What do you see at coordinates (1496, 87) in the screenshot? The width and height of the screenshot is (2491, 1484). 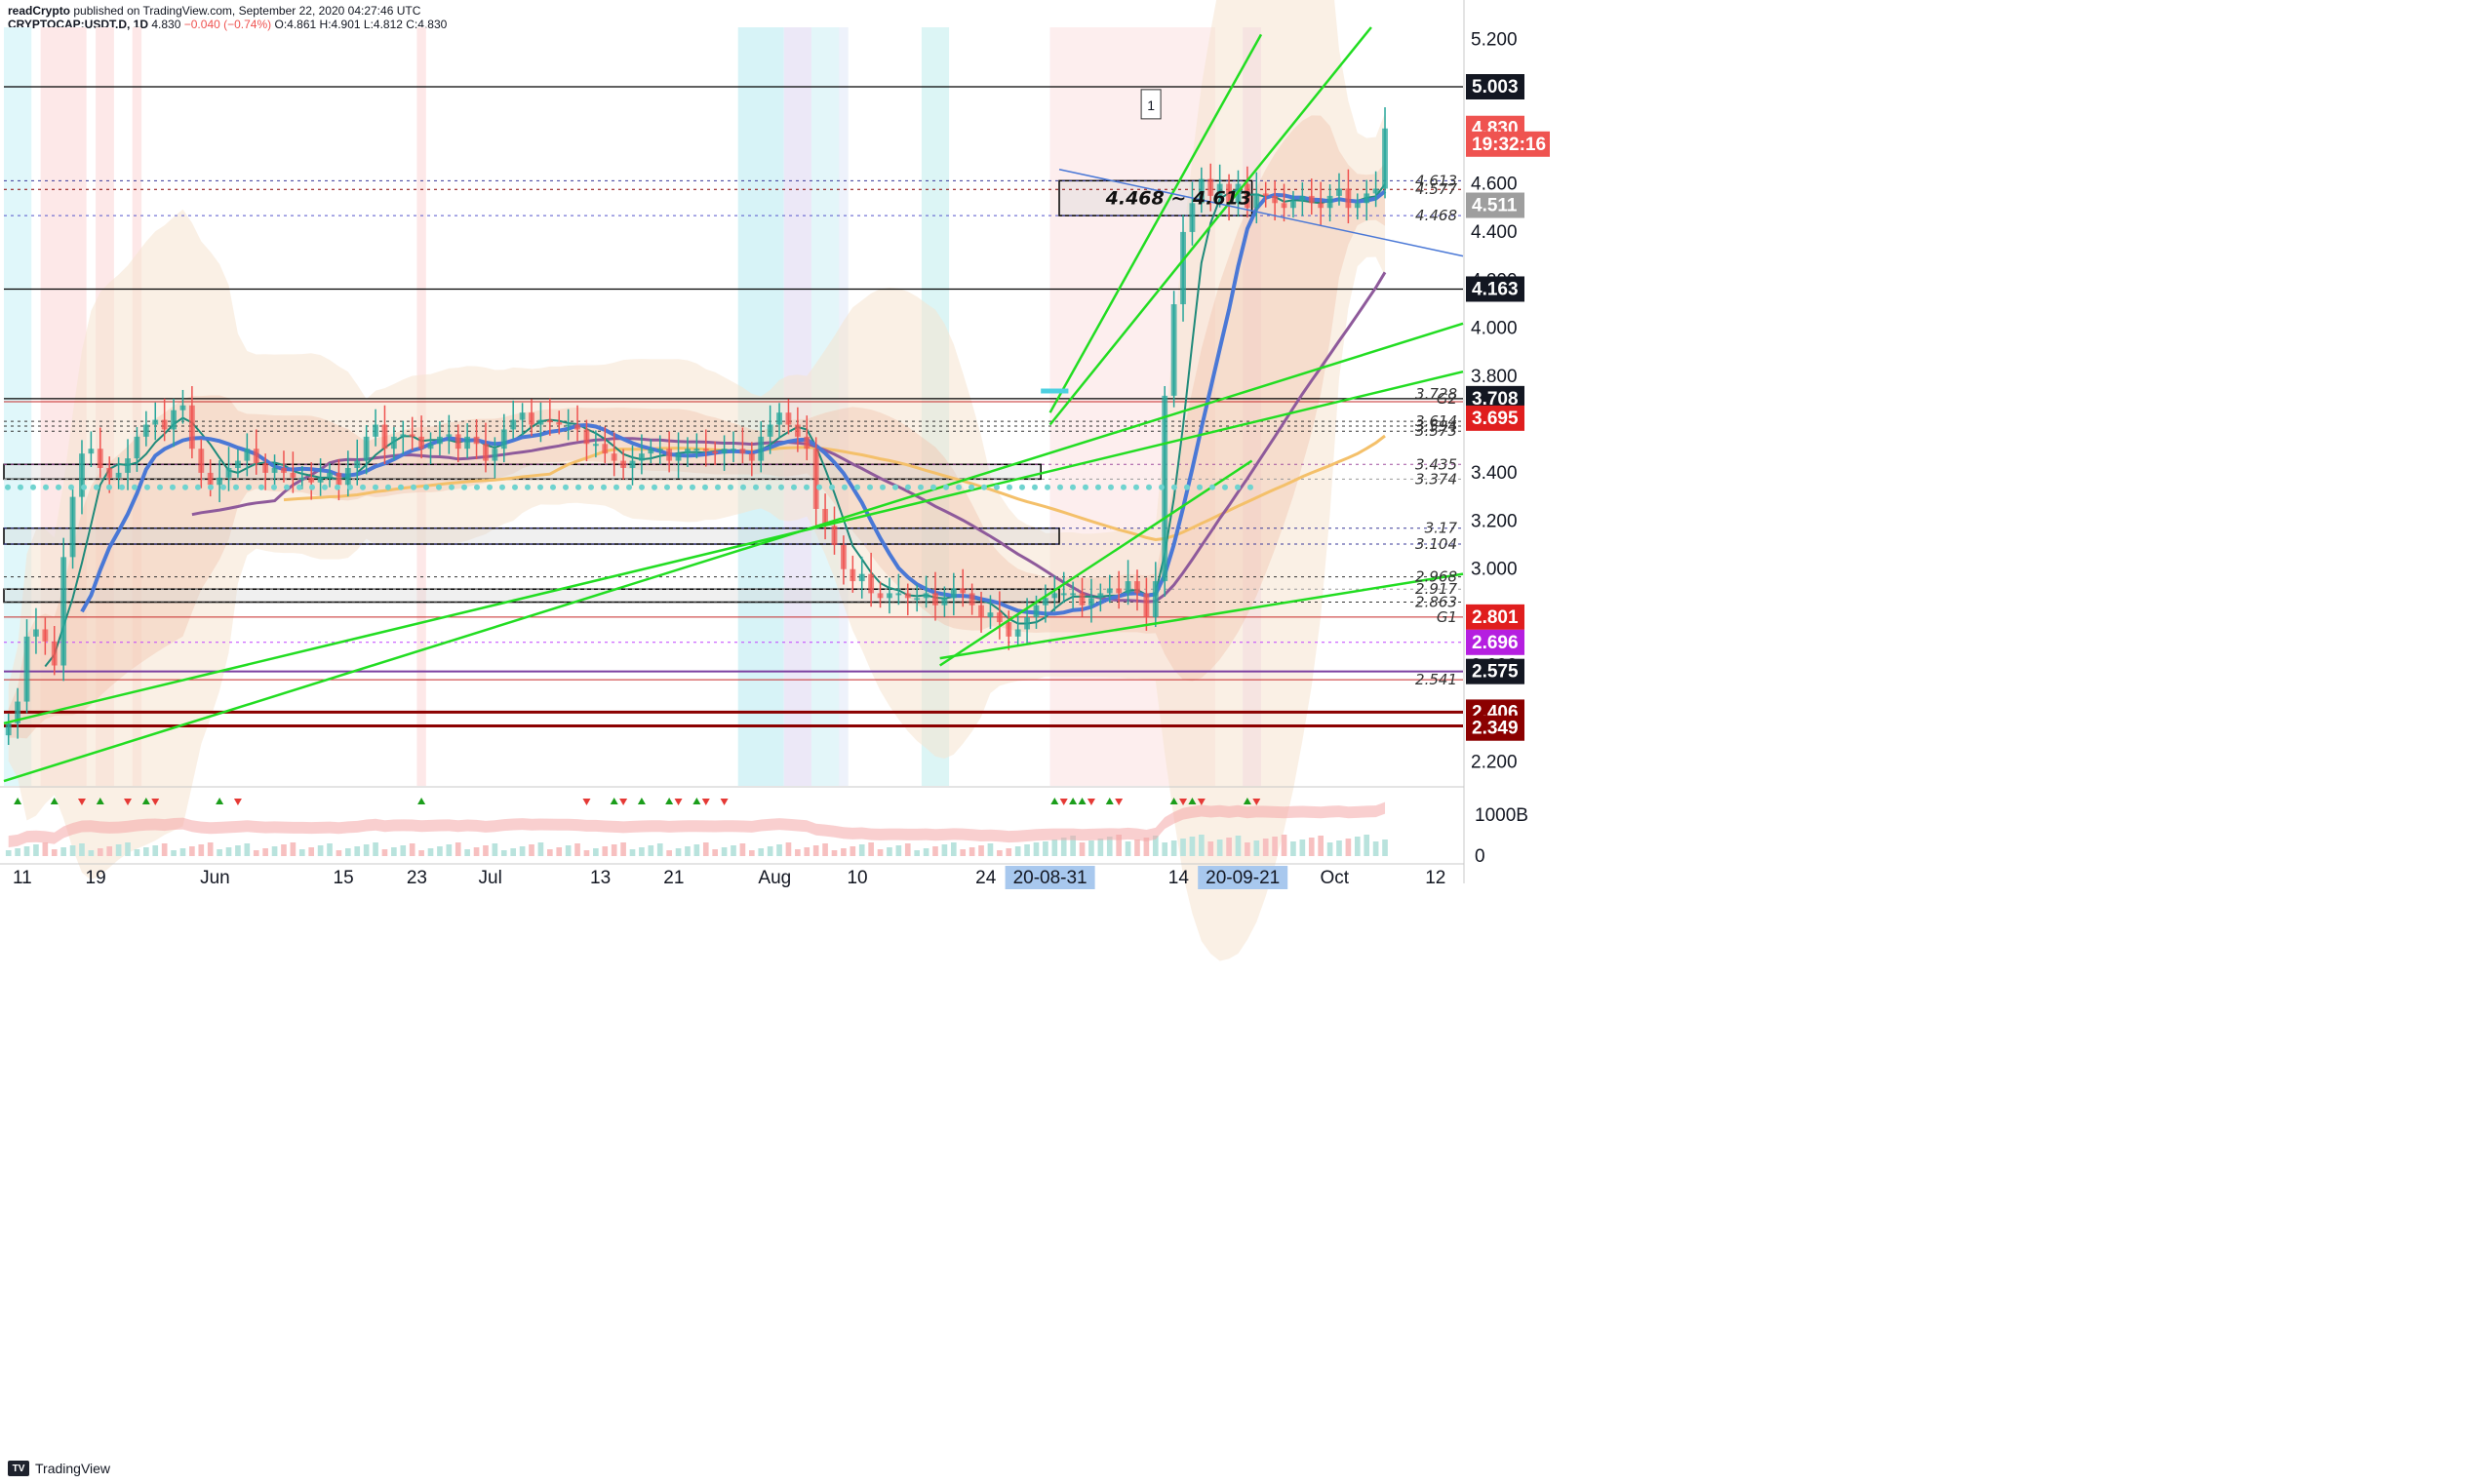 I see `price-axis-tag-text: 5.003` at bounding box center [1496, 87].